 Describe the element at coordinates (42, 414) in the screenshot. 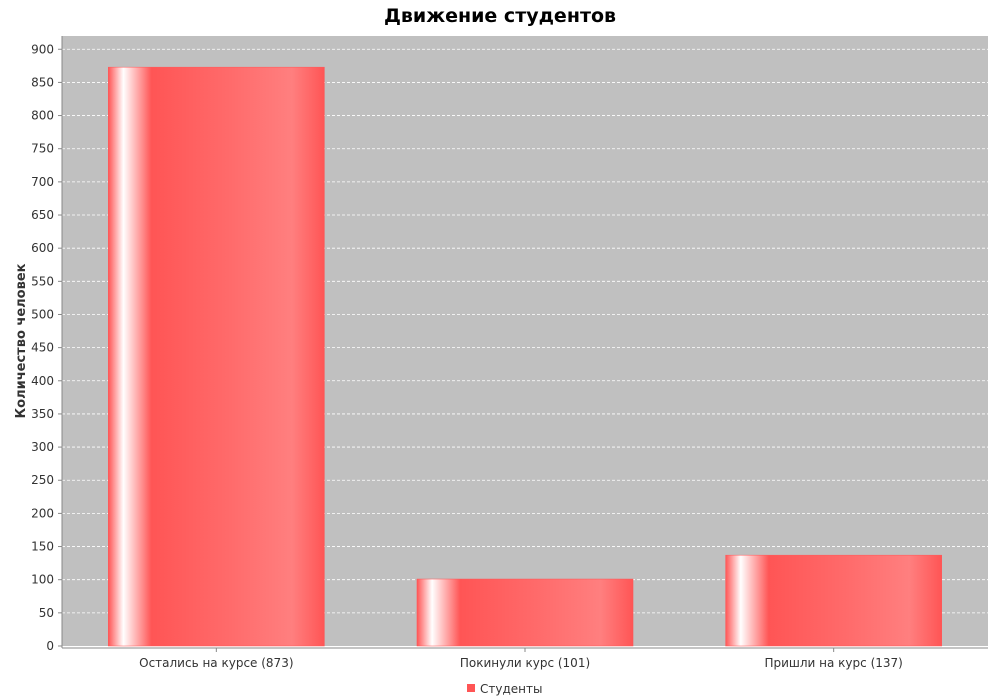

I see `y-tick-label: 350` at that location.